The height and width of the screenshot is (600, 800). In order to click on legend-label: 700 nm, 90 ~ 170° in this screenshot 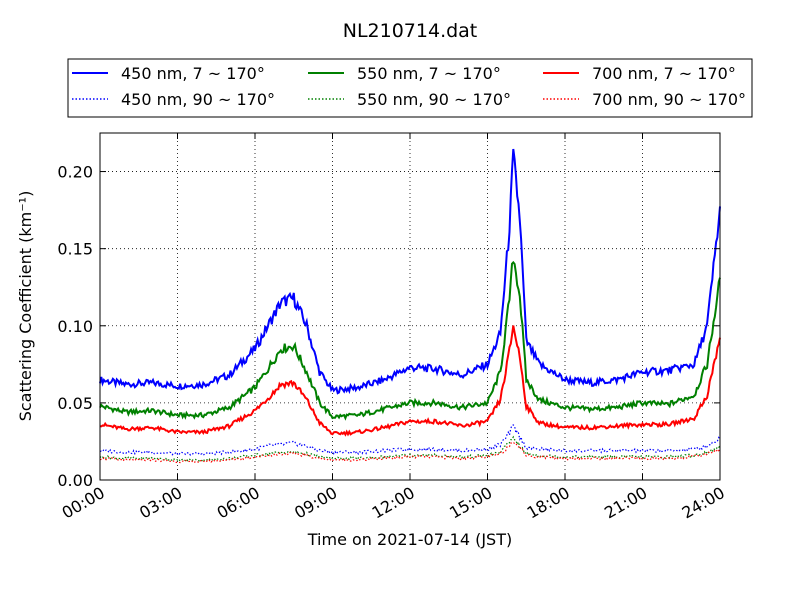, I will do `click(669, 99)`.